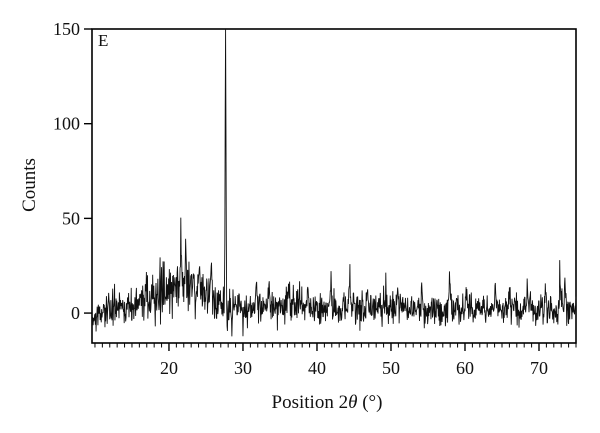  I want to click on x-tick-label: 70, so click(539, 368).